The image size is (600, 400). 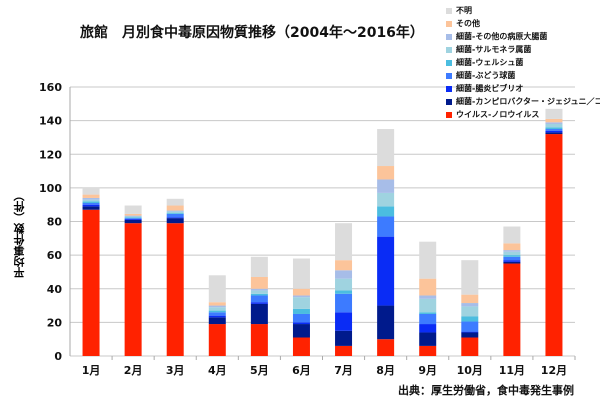 What do you see at coordinates (301, 318) in the screenshot?
I see `bar-segment-4-6月` at bounding box center [301, 318].